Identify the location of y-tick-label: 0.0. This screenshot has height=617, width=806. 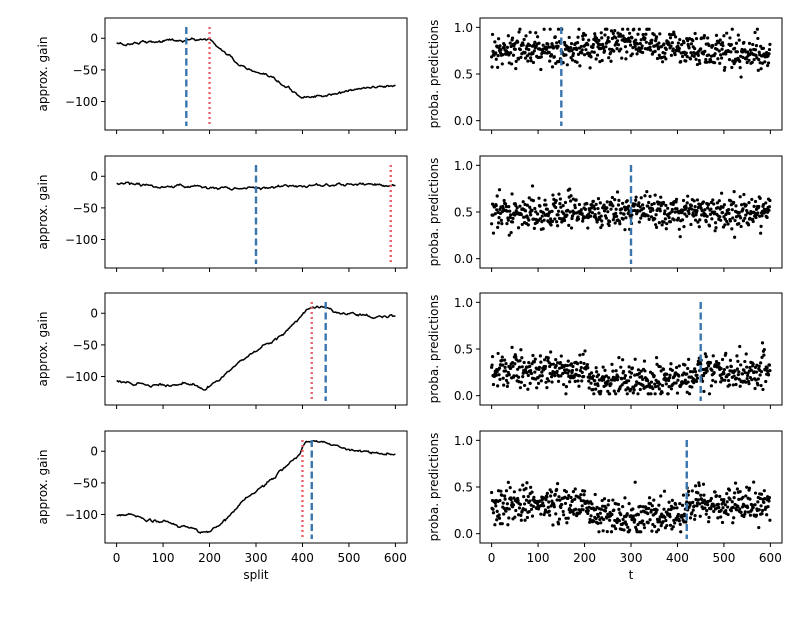
(463, 534).